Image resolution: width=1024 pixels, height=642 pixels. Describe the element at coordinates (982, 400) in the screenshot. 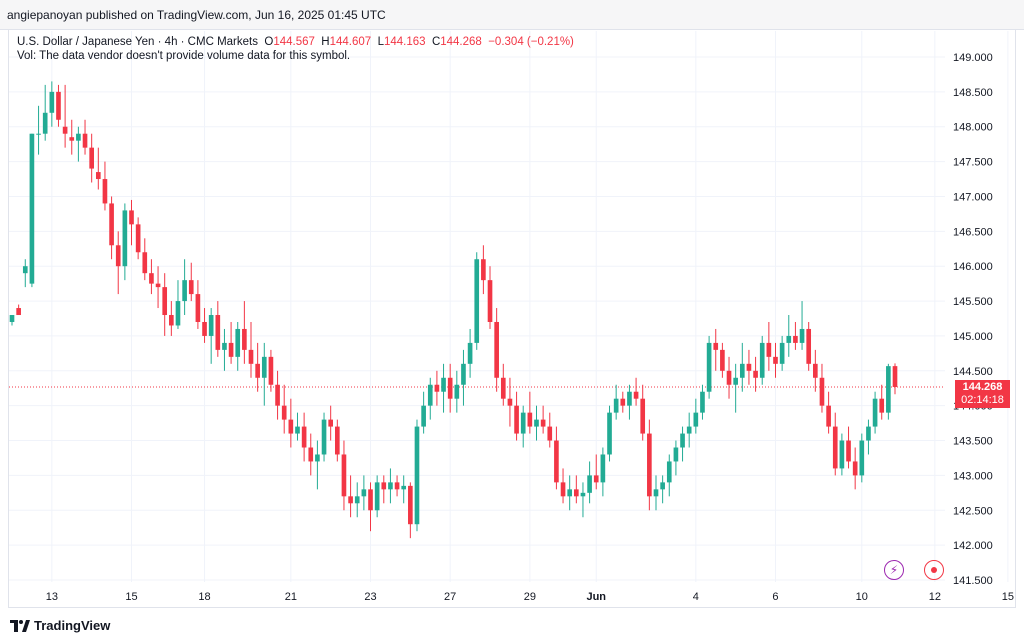

I see `bar-countdown: 02:14:18` at that location.